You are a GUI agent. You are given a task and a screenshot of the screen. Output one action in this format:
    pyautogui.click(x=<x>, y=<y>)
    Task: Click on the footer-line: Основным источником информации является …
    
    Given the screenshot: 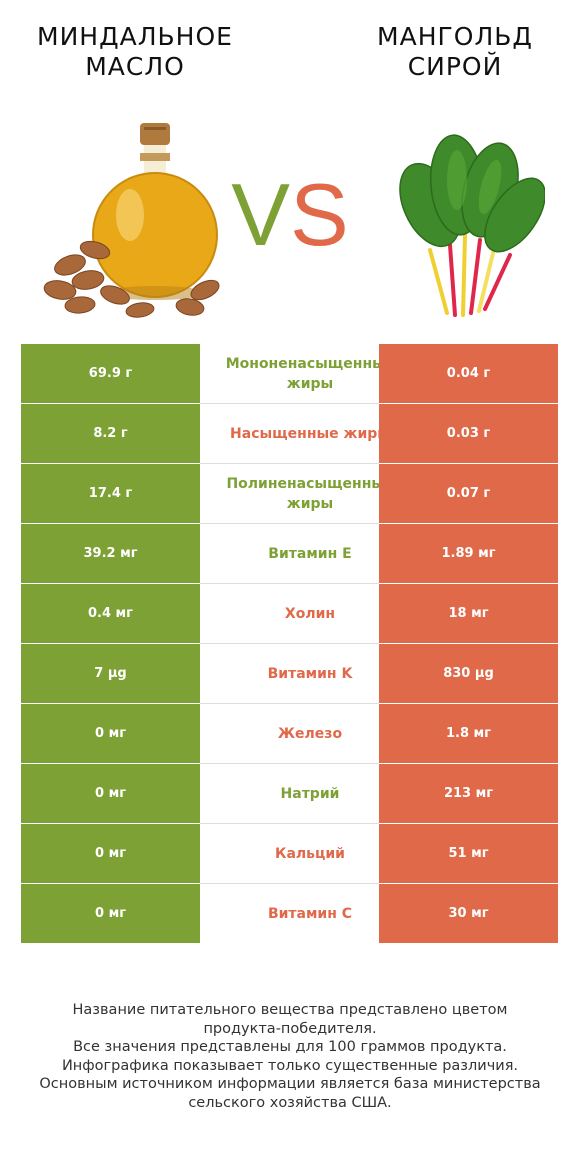 What is the action you would take?
    pyautogui.click(x=290, y=1084)
    